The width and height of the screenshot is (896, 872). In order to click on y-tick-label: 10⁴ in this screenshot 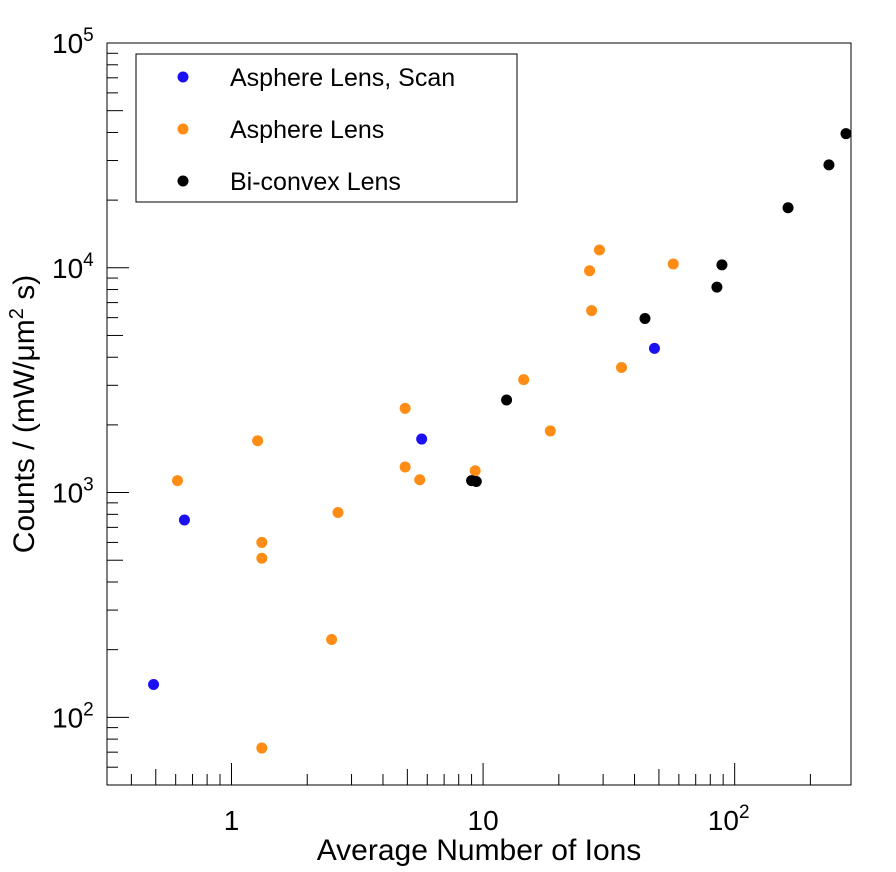, I will do `click(73, 267)`.